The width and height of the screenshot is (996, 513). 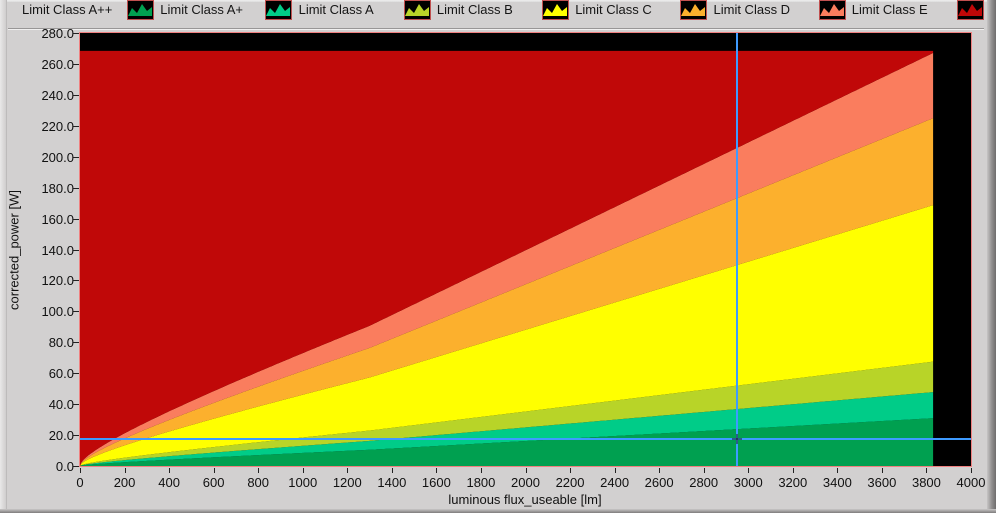 What do you see at coordinates (80, 482) in the screenshot?
I see `x-tick-label: 0` at bounding box center [80, 482].